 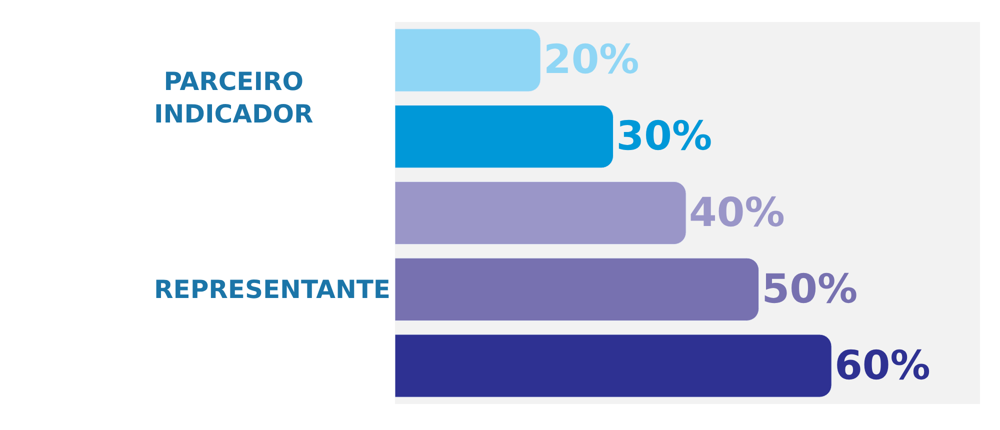 I want to click on data-label: 50%, so click(x=810, y=289).